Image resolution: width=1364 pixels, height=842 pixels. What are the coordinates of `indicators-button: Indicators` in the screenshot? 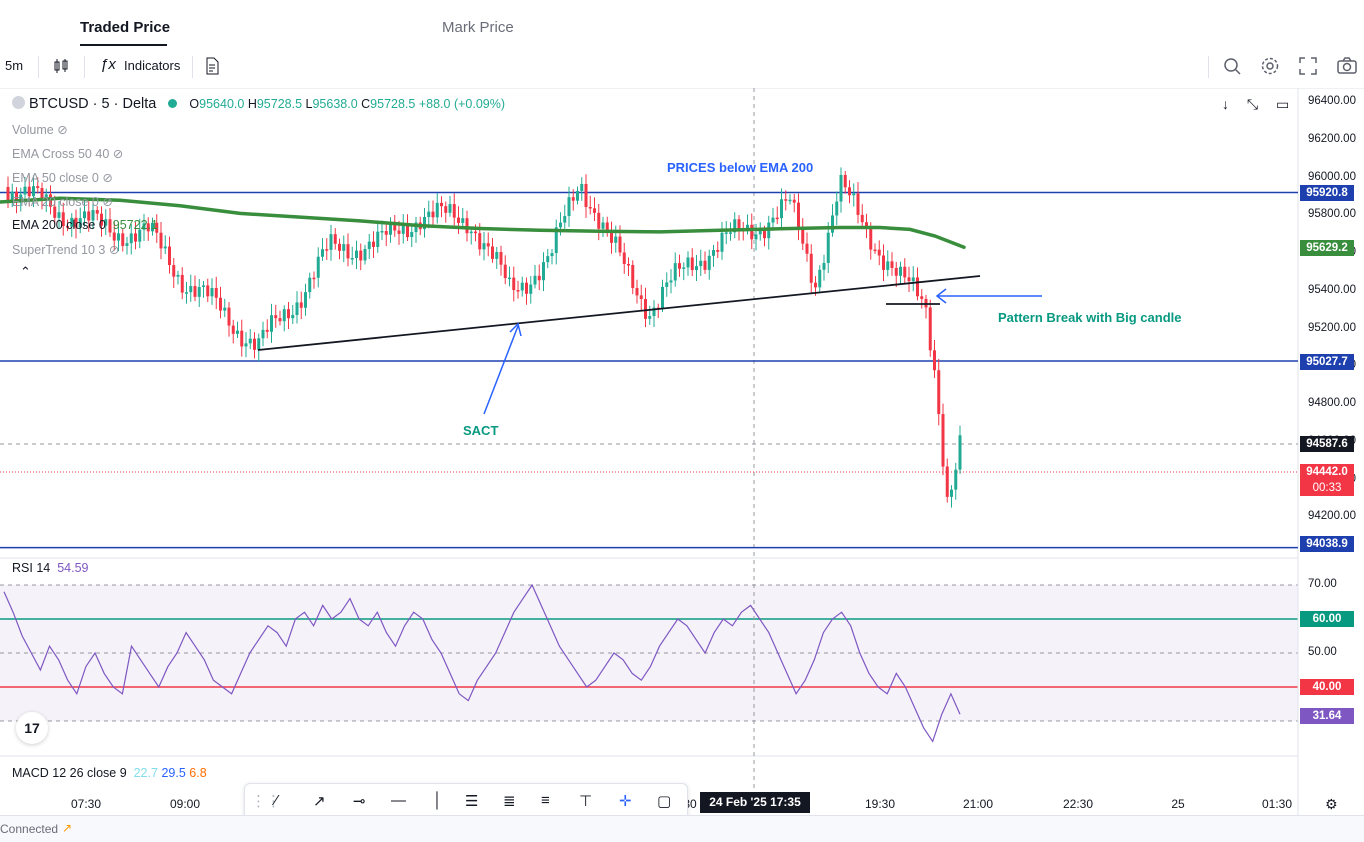 It's located at (152, 65).